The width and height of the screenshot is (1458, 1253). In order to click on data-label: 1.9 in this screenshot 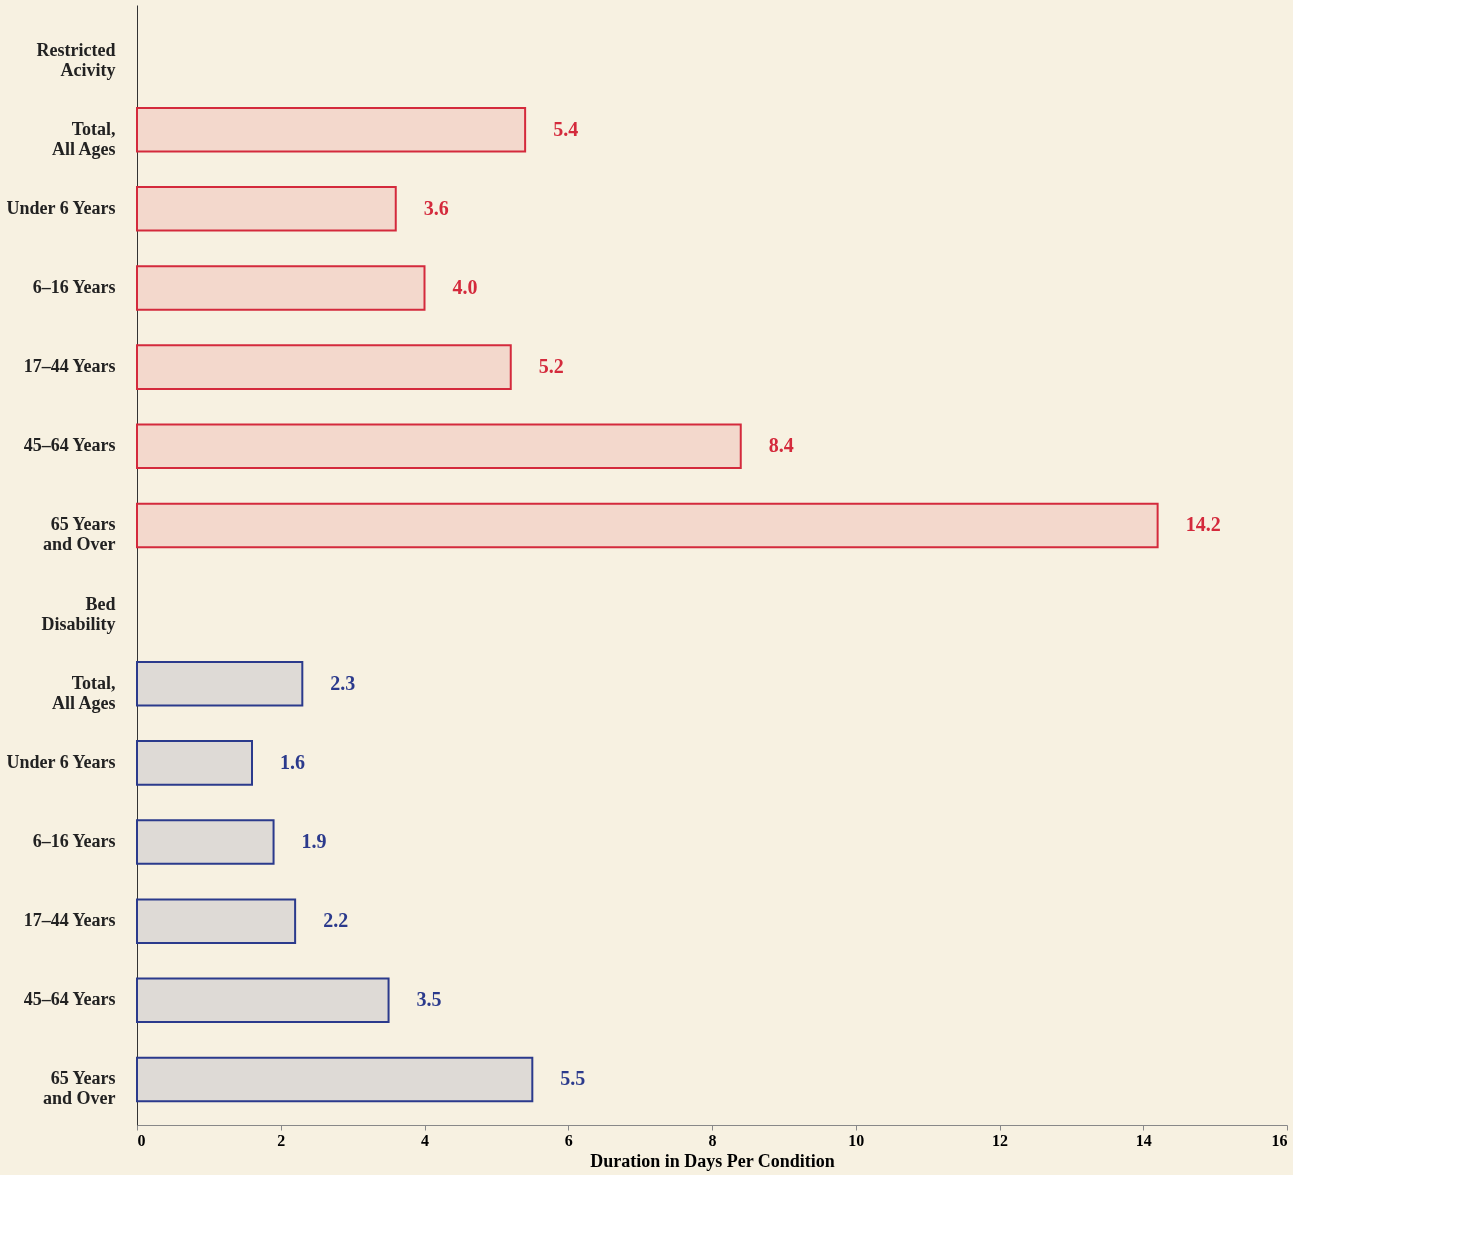, I will do `click(314, 841)`.